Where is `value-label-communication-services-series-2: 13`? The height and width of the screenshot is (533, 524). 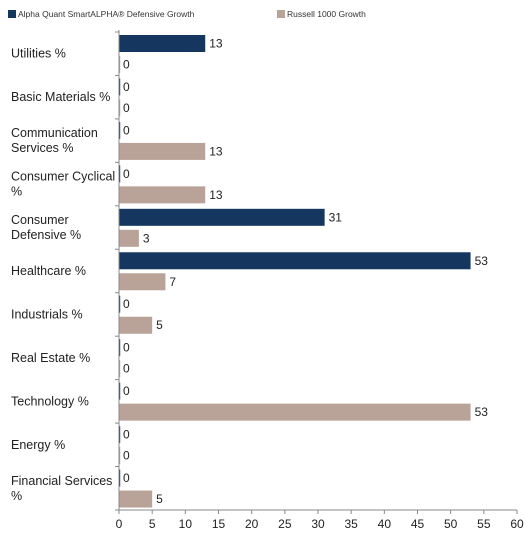 value-label-communication-services-series-2: 13 is located at coordinates (216, 151).